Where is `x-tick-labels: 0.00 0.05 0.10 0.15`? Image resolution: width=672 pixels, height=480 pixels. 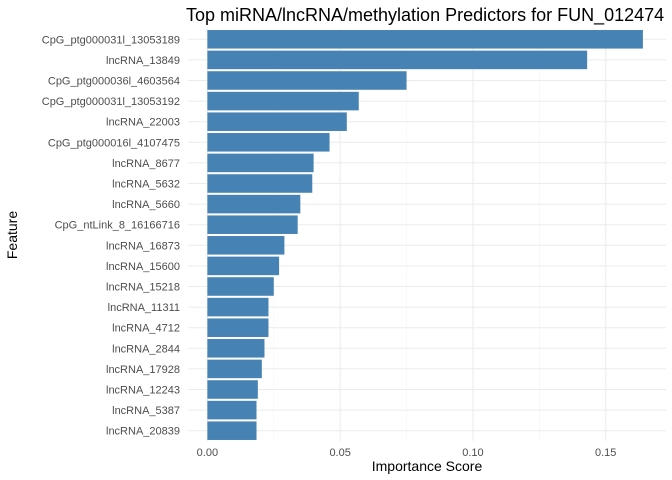 x-tick-labels: 0.00 0.05 0.10 0.15 is located at coordinates (407, 453).